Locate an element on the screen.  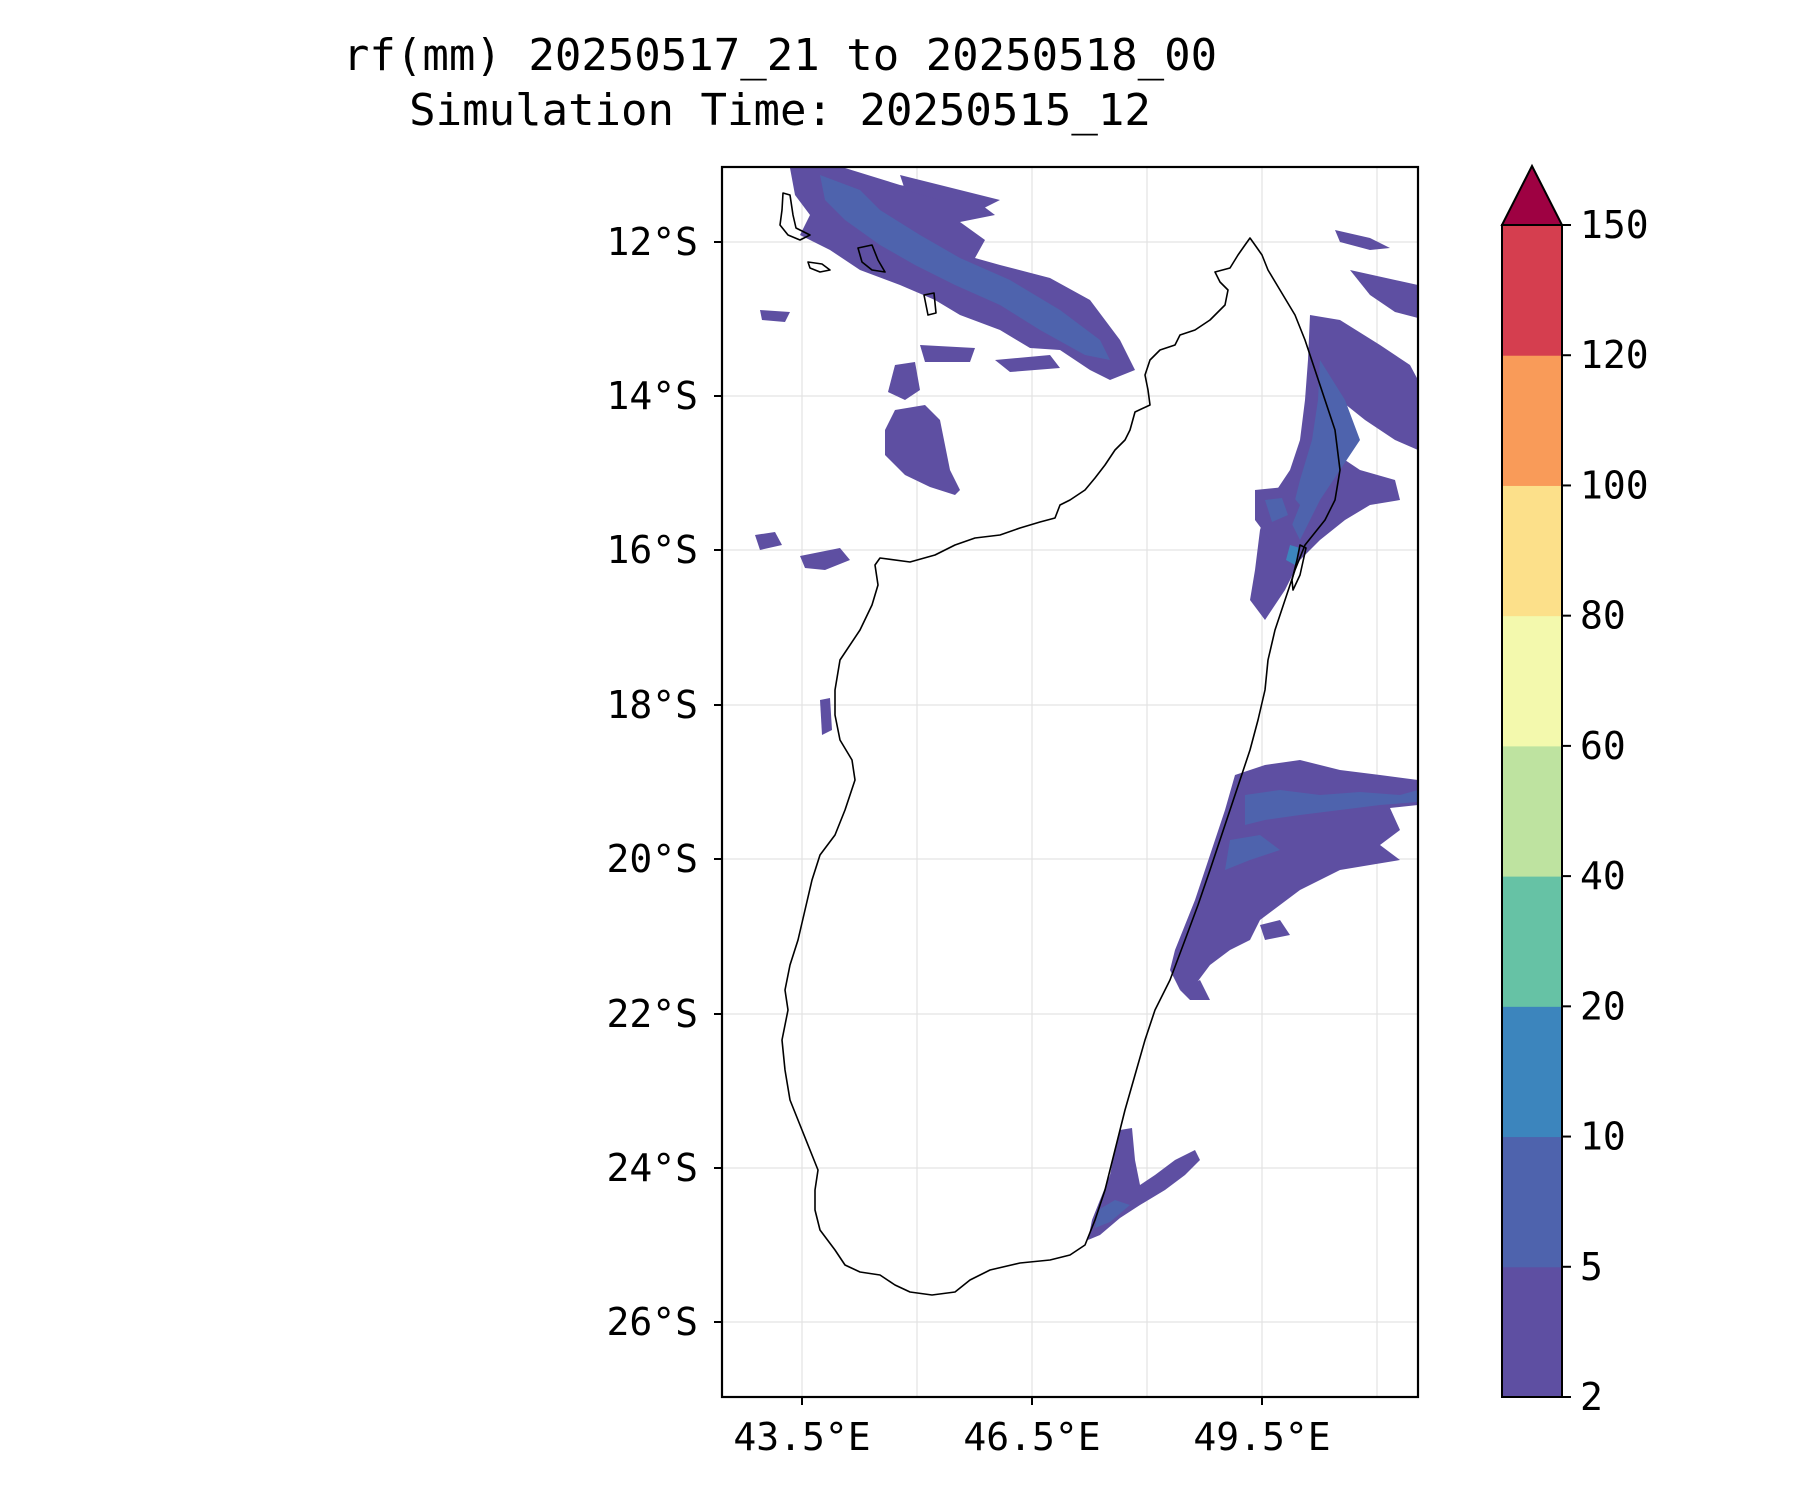
colorbar-label: 2 is located at coordinates (1591, 1397).